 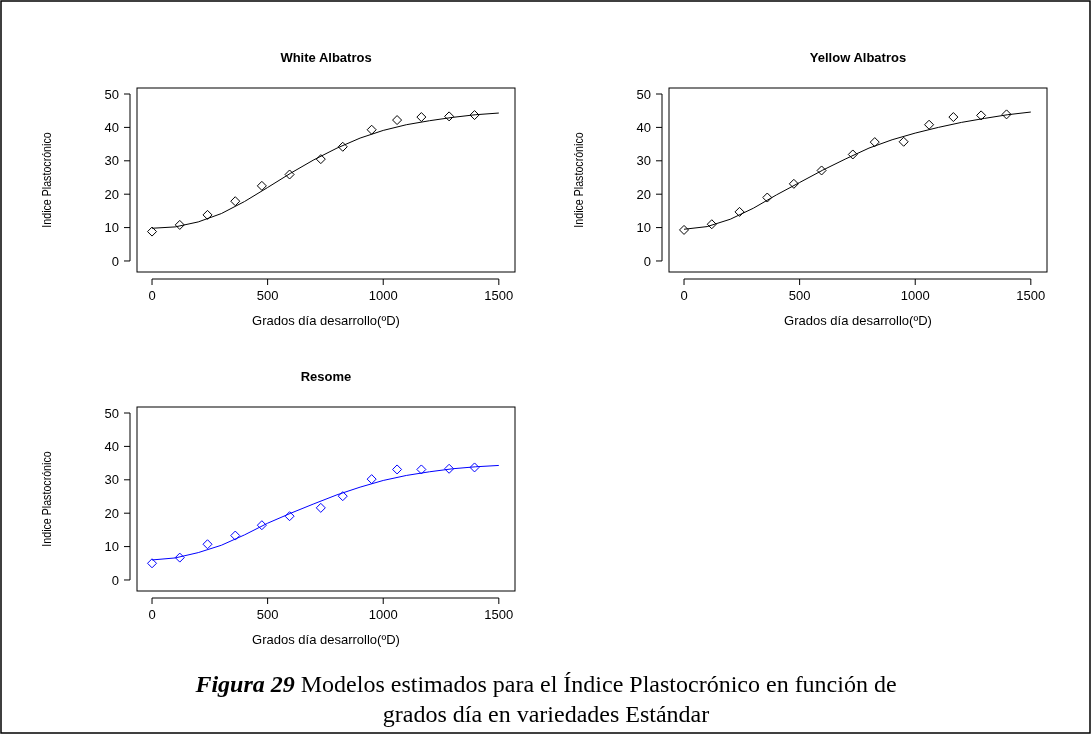 I want to click on text: Figura 29, so click(x=244, y=684).